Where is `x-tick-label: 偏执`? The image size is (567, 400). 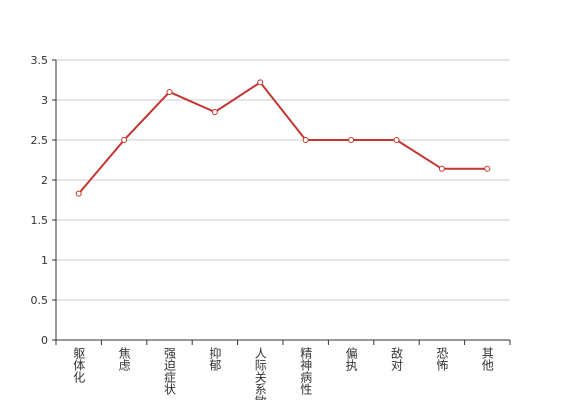
x-tick-label: 偏执 is located at coordinates (351, 359).